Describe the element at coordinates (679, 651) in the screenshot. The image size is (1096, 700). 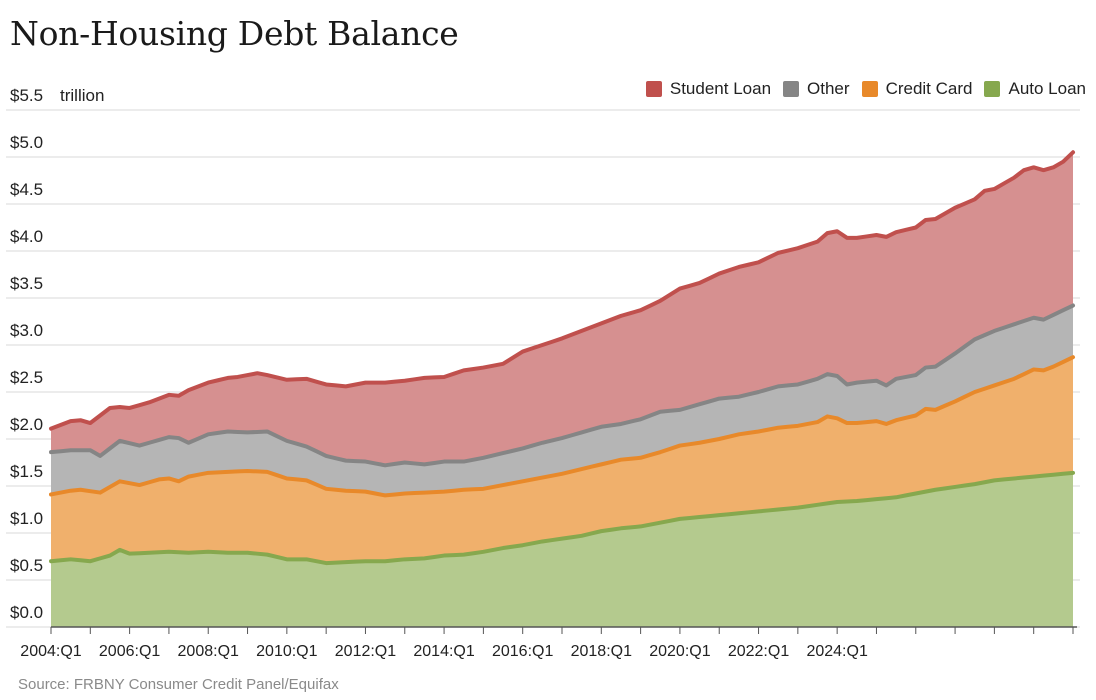
I see `x-tick-label: 2020:Q1` at that location.